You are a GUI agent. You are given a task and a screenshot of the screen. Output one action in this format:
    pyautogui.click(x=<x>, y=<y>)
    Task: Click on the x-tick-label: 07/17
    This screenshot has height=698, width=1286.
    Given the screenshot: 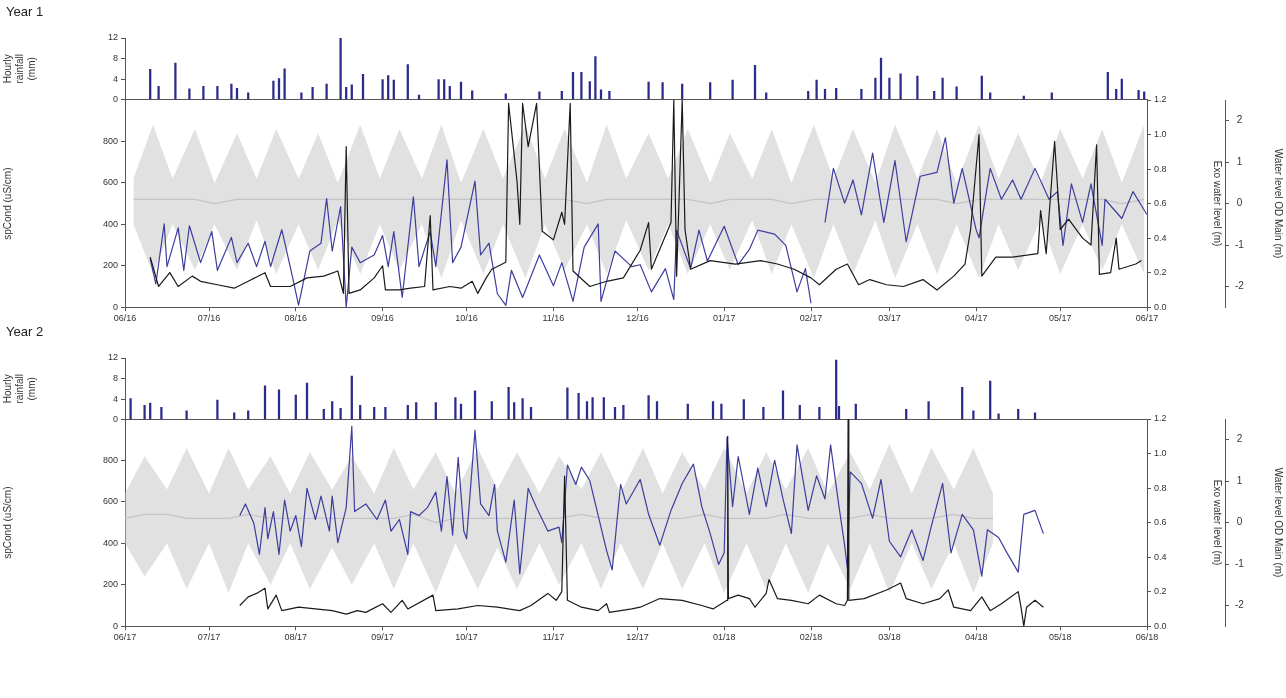 What is the action you would take?
    pyautogui.click(x=209, y=637)
    